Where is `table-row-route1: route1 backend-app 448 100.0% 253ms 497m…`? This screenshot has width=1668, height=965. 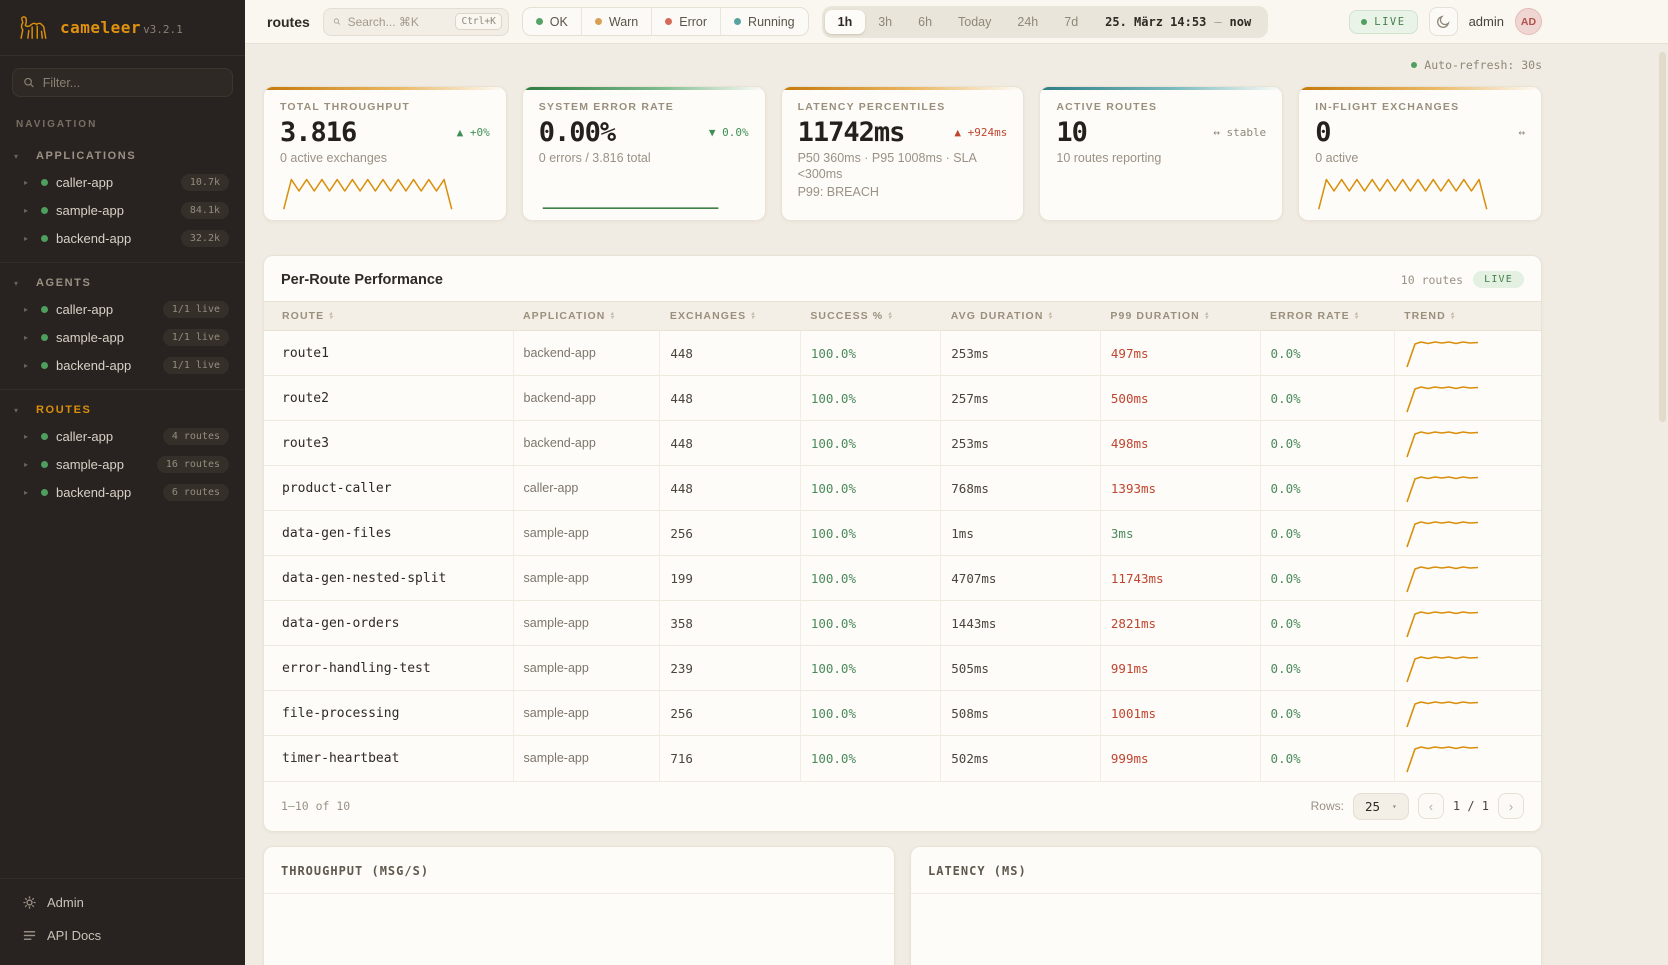
table-row-route1: route1 backend-app 448 100.0% 253ms 497m… is located at coordinates (902, 353).